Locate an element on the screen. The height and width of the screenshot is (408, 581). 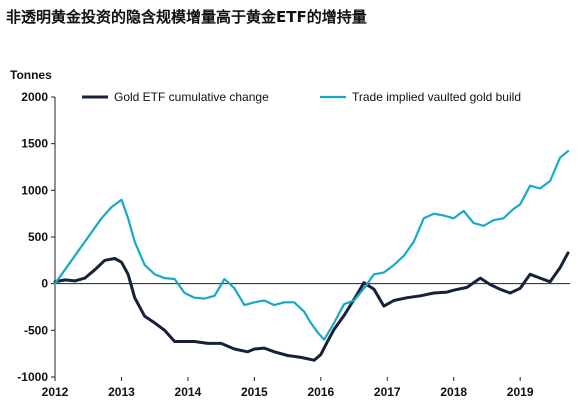
x-tick-label: 2012 is located at coordinates (55, 392).